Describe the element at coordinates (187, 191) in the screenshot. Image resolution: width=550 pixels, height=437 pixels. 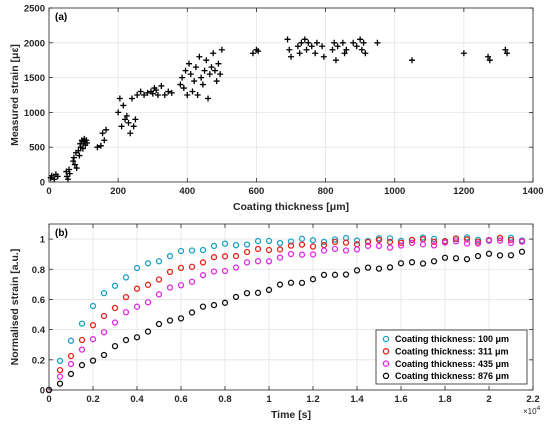
I see `x-tick-label: 400` at that location.